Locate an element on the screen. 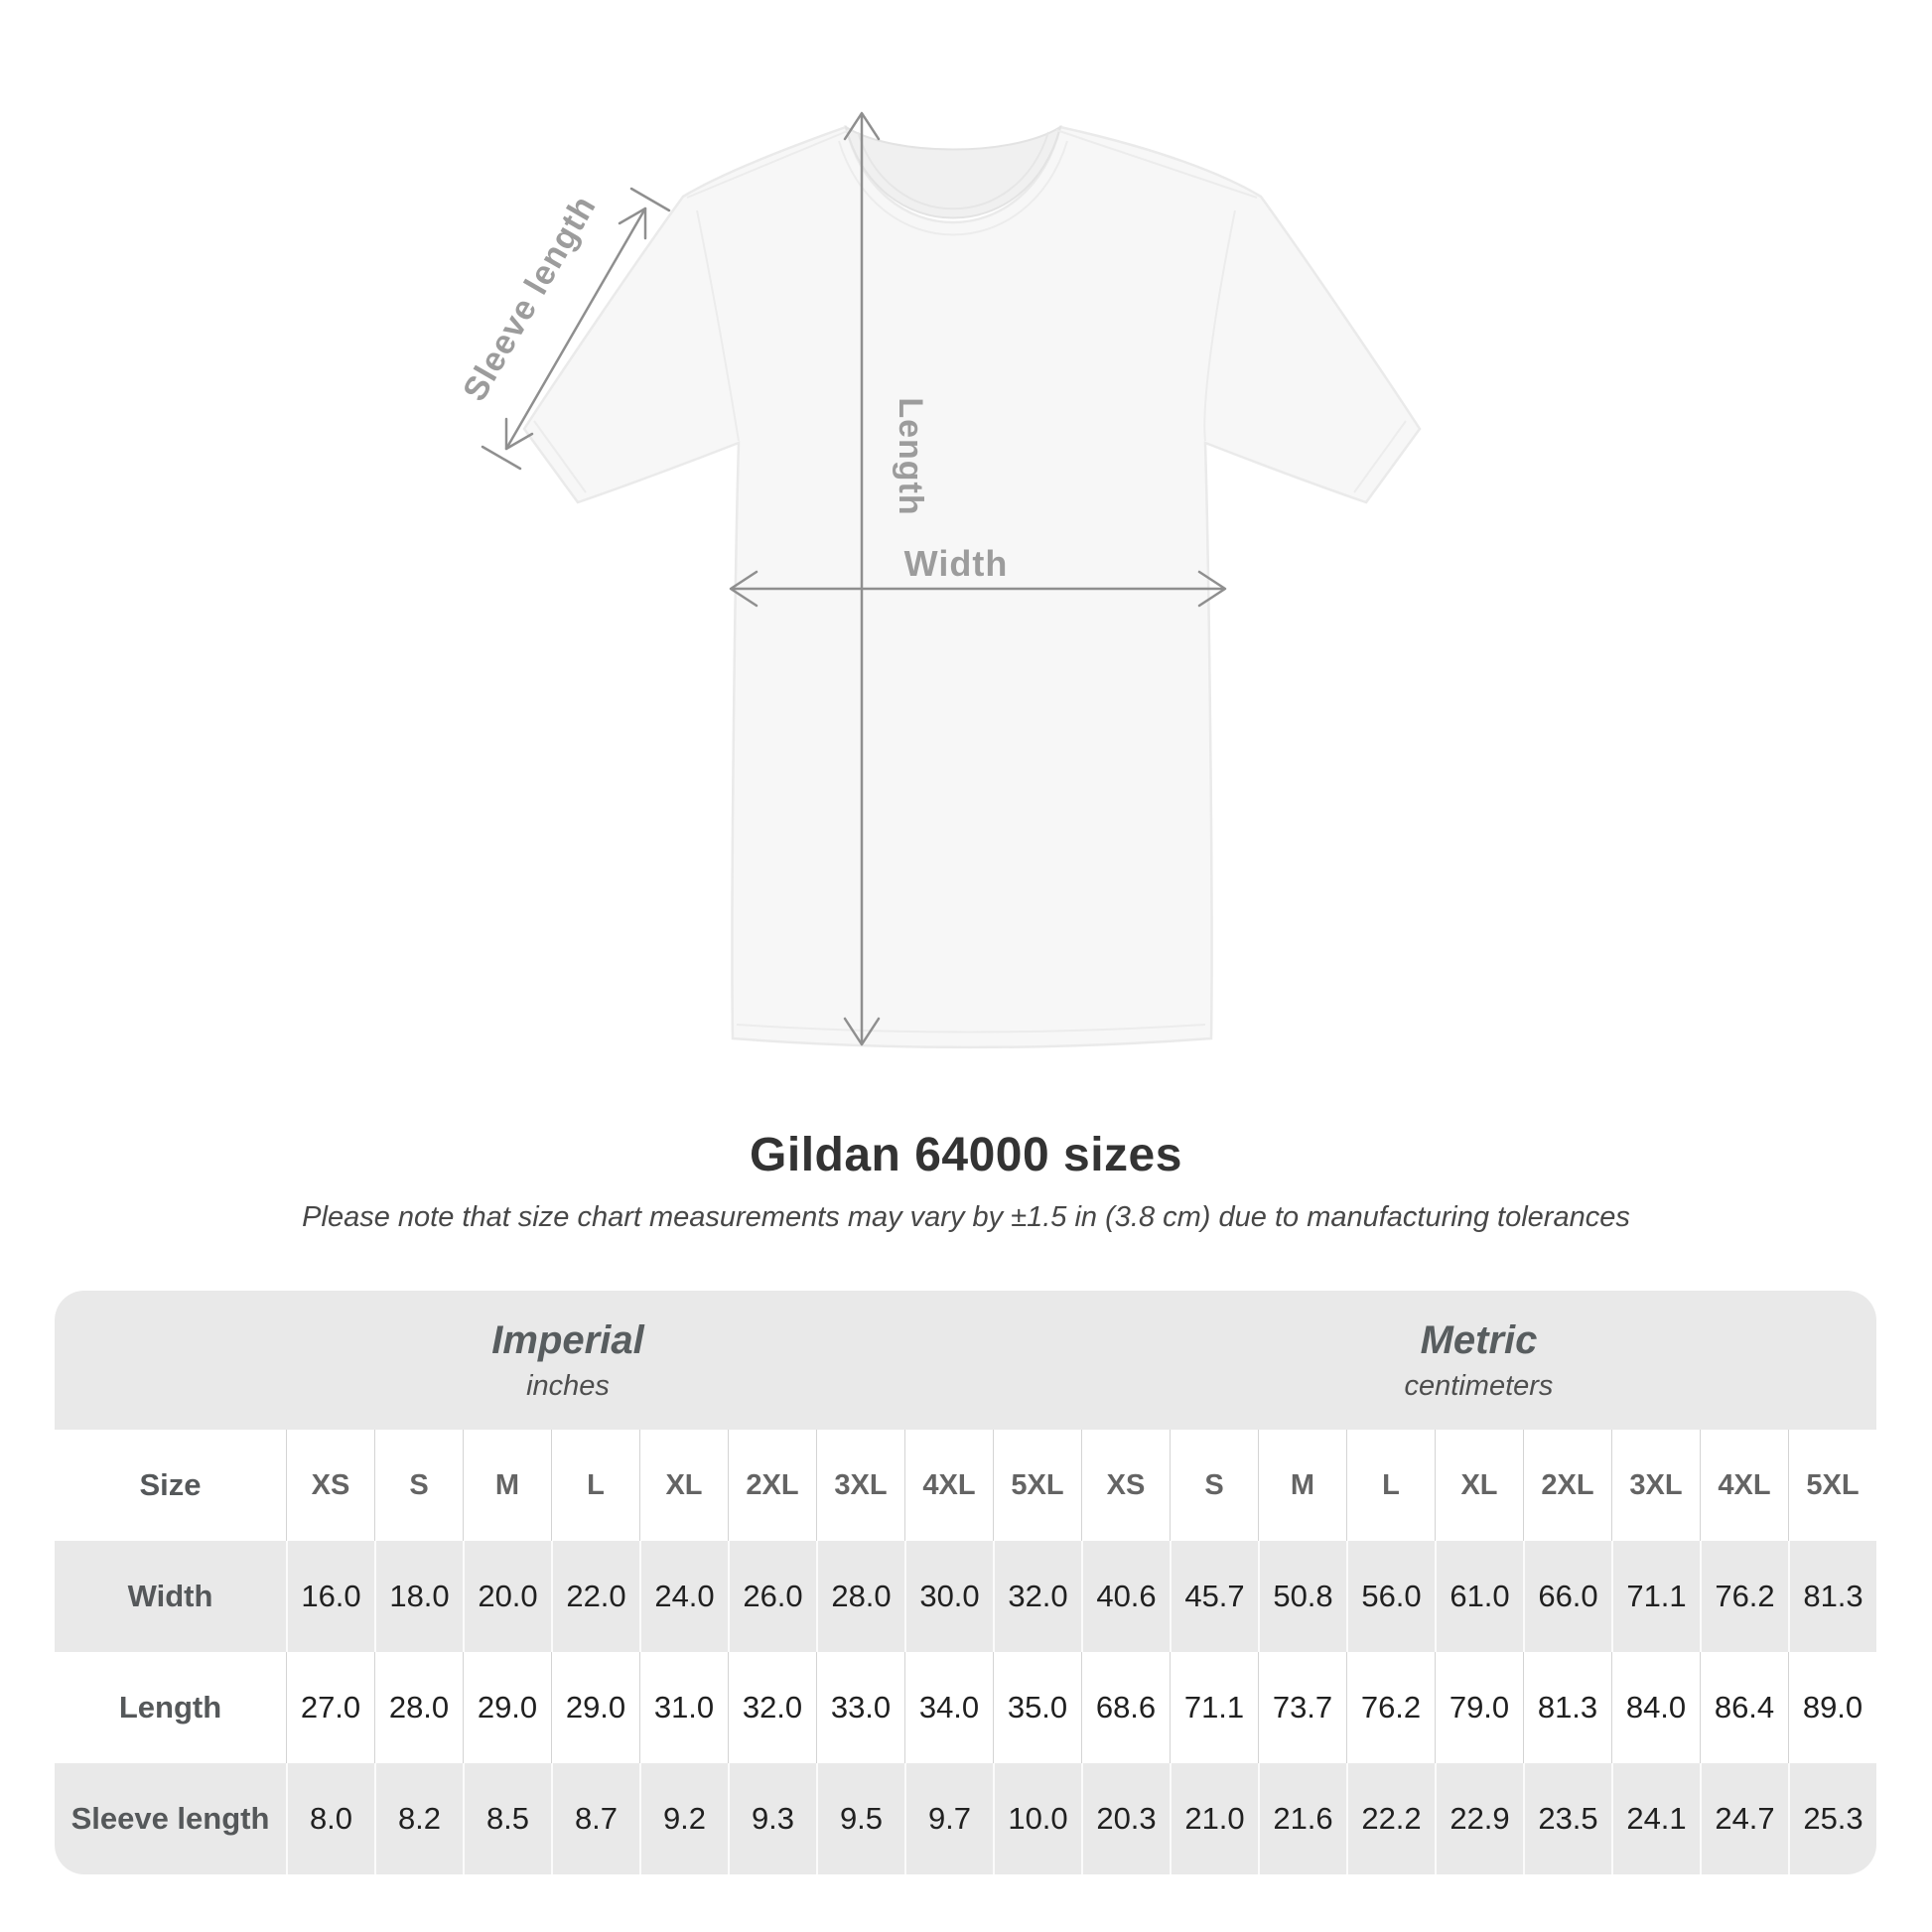  length-value: 79.0 is located at coordinates (1479, 1708).